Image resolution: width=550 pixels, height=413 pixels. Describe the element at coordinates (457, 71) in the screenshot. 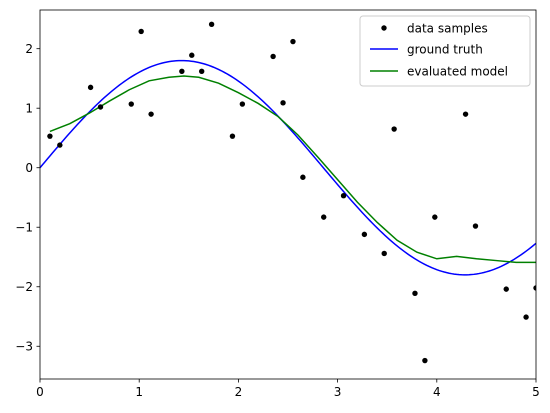

I see `legend-label-evaluated-model: evaluated model` at that location.